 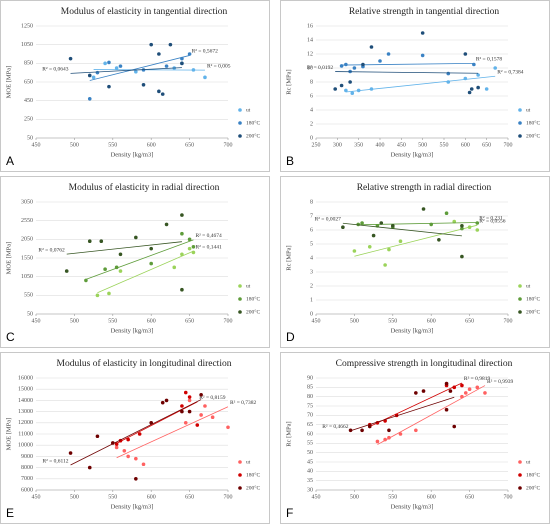 What do you see at coordinates (27, 468) in the screenshot?
I see `y-tick-label: 8000` at bounding box center [27, 468].